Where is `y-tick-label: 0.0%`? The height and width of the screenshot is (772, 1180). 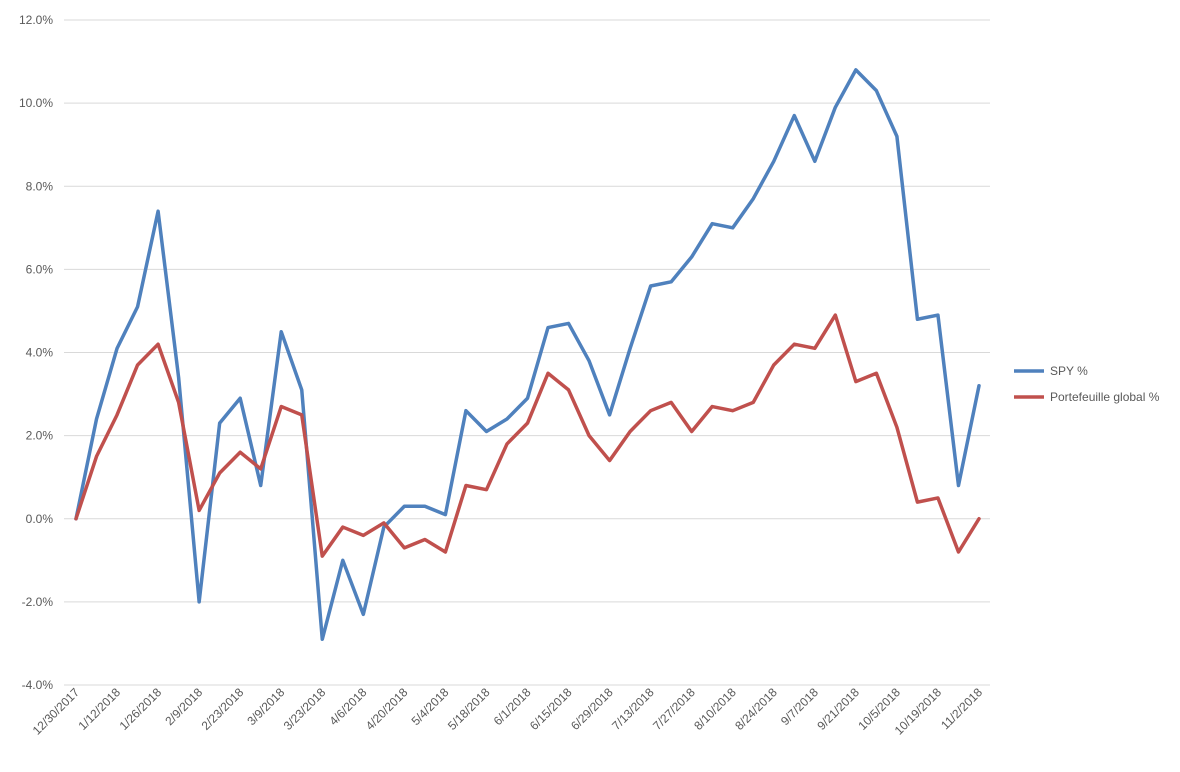 y-tick-label: 0.0% is located at coordinates (40, 519).